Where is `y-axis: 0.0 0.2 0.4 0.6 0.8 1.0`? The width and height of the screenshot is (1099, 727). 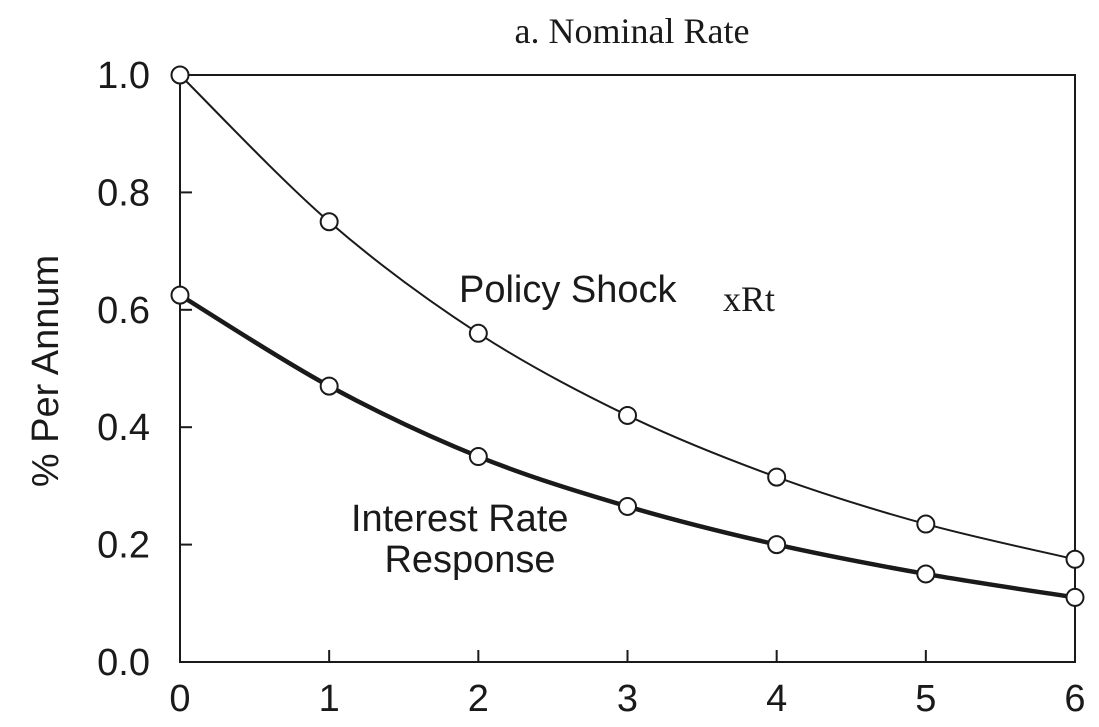 y-axis: 0.0 0.2 0.4 0.6 0.8 1.0 is located at coordinates (144, 369).